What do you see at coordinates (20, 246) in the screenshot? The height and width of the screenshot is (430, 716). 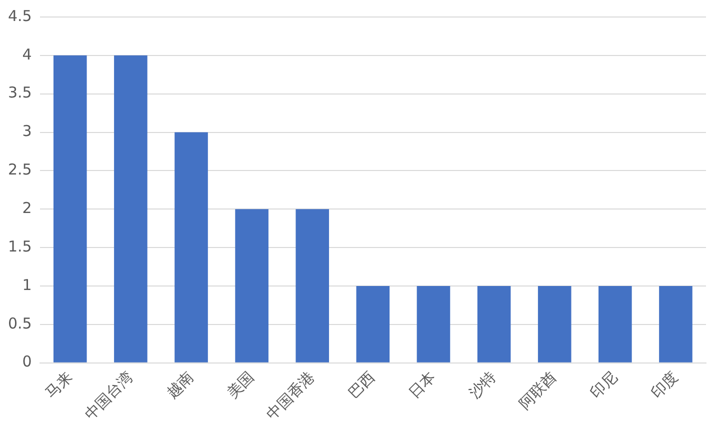 I see `y-tick-label: 1.5` at bounding box center [20, 246].